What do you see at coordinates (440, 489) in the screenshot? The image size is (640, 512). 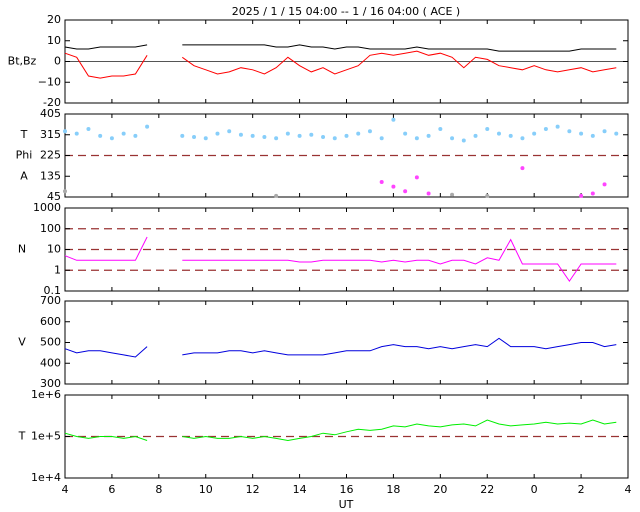 I see `x-tick-label: 20` at bounding box center [440, 489].